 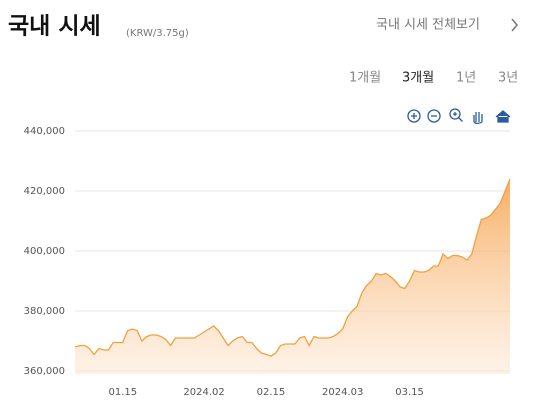 I want to click on x-tick-label: 2024.03, so click(x=342, y=392).